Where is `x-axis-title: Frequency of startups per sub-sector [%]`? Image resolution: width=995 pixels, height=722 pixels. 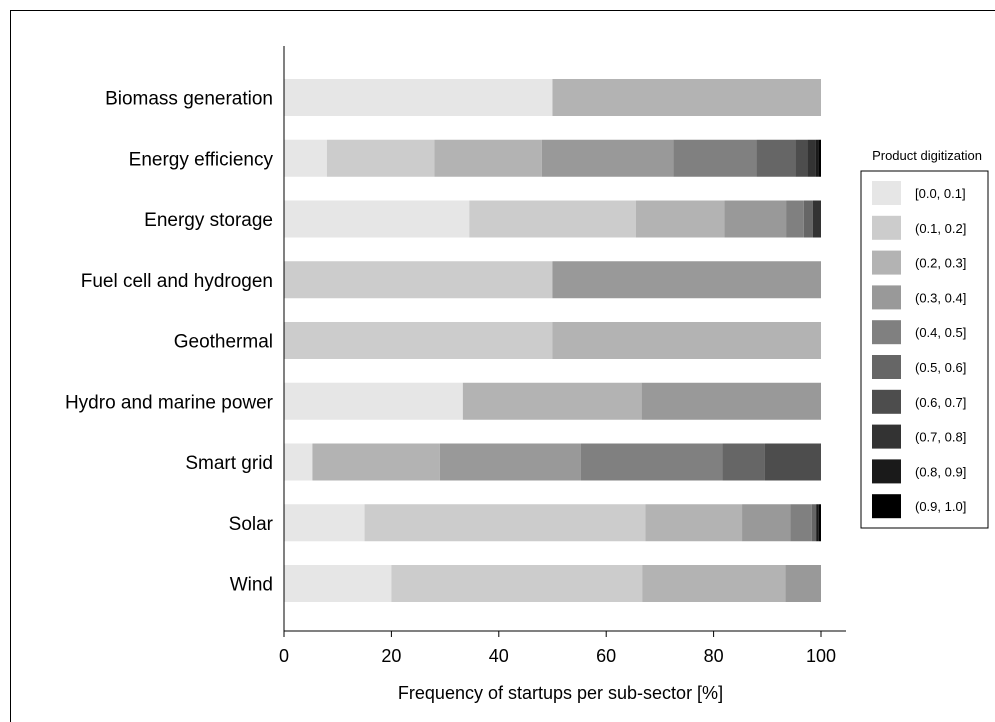 x-axis-title: Frequency of startups per sub-sector [%] is located at coordinates (560, 693).